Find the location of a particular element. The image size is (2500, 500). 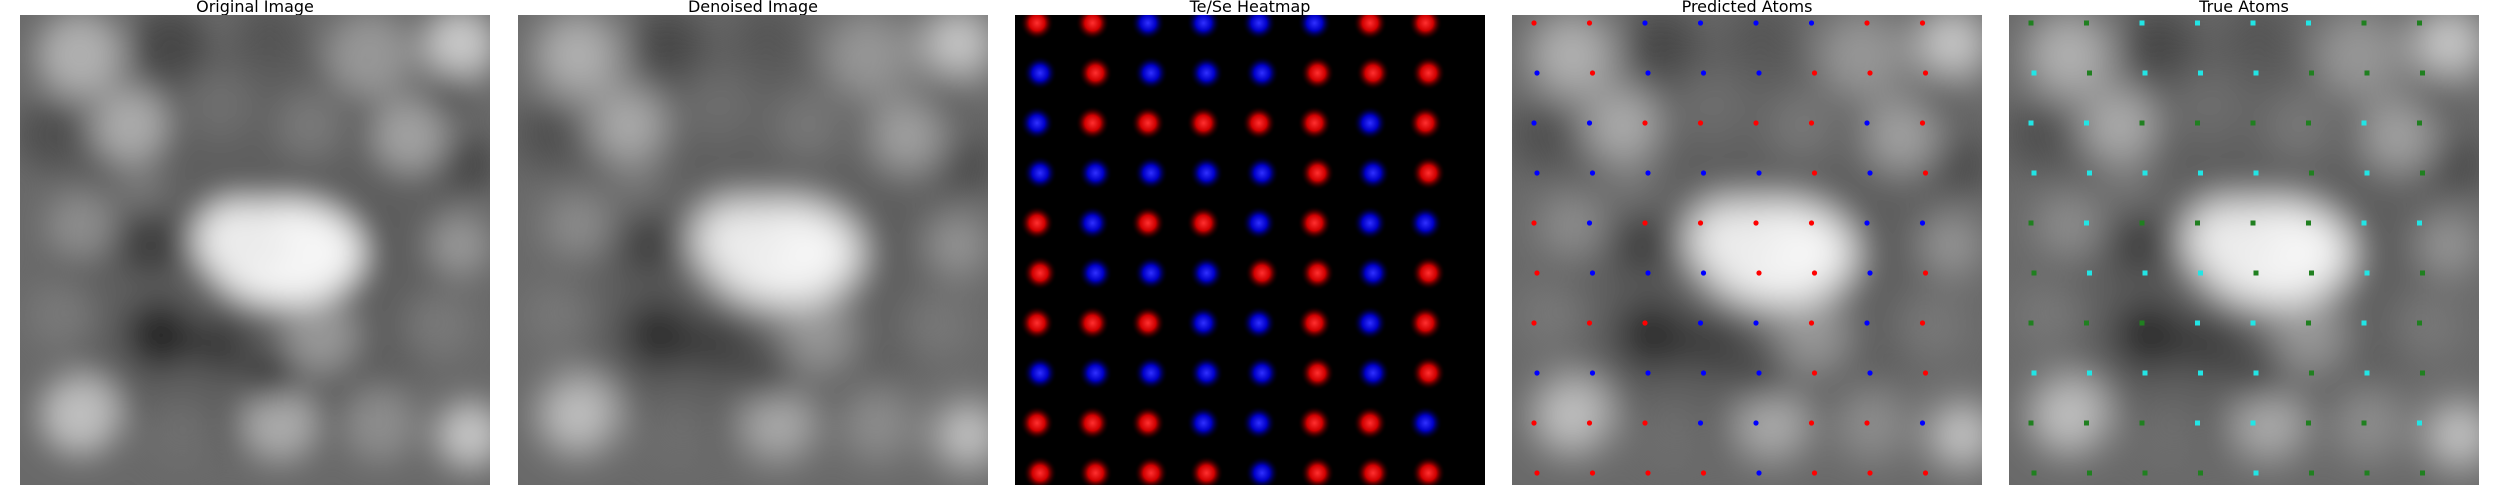

panel-title-predicted: Predicted Atoms is located at coordinates (1747, 8).